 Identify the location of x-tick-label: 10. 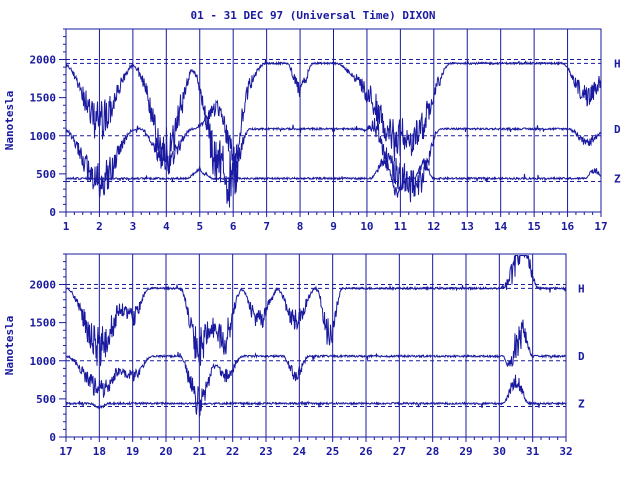
(366, 226).